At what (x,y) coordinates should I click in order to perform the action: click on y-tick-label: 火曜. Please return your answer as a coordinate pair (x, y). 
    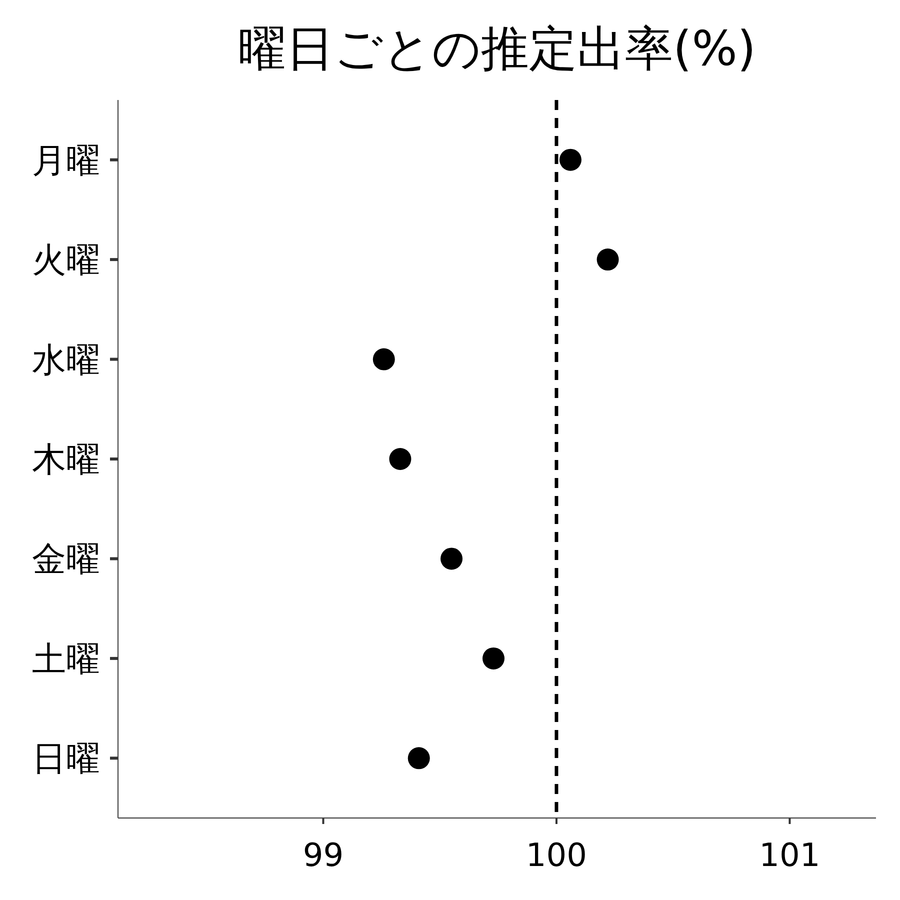
    Looking at the image, I should click on (66, 260).